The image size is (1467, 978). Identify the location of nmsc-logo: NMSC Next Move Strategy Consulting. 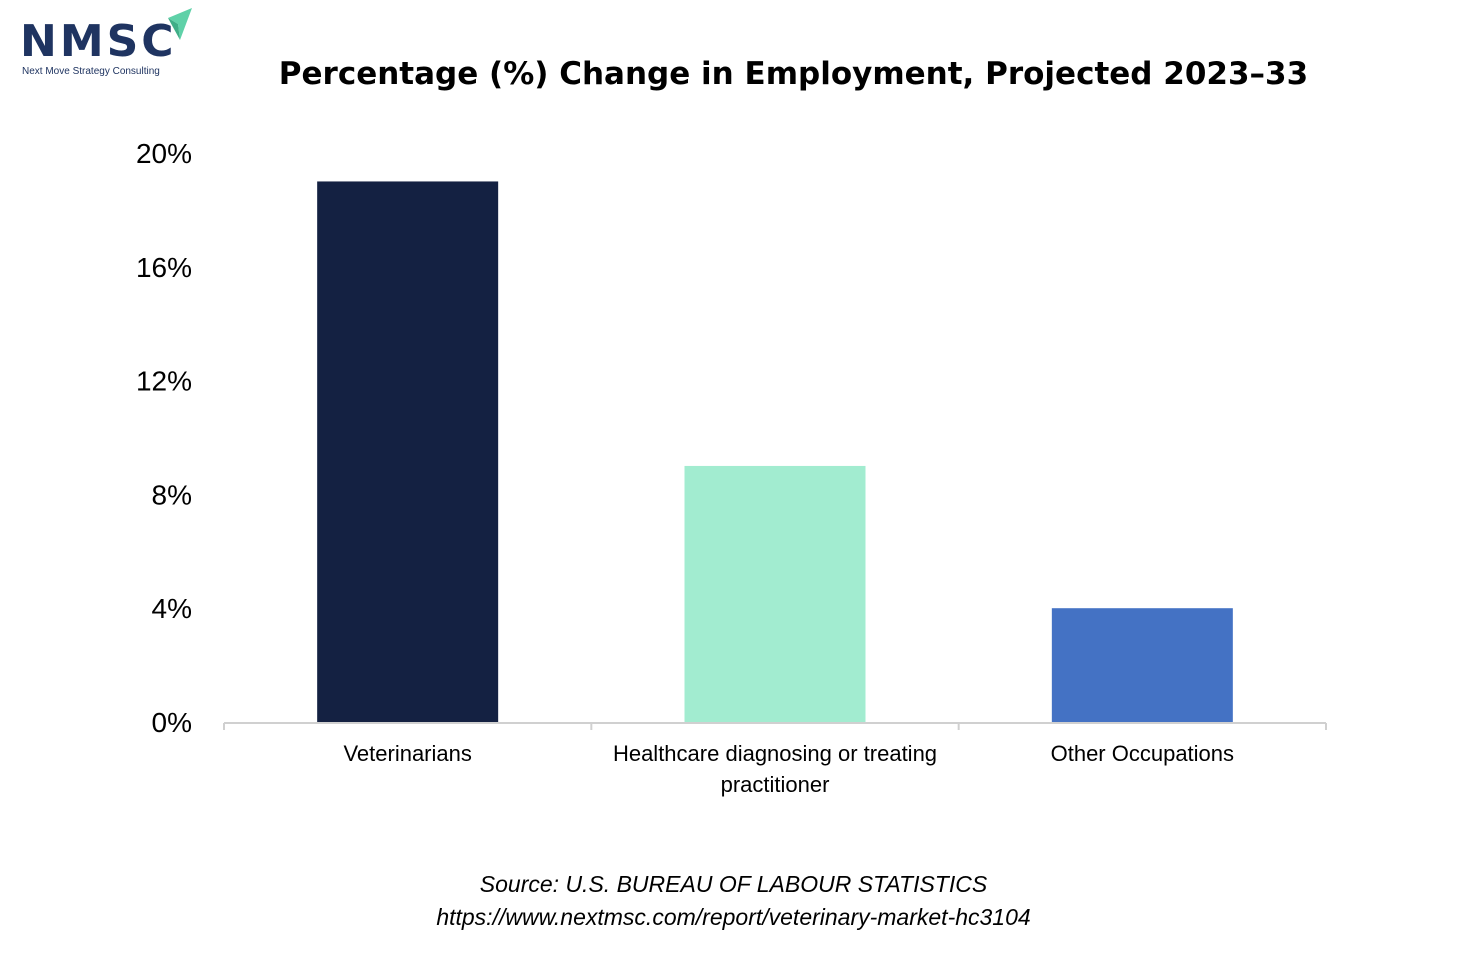
(110, 43).